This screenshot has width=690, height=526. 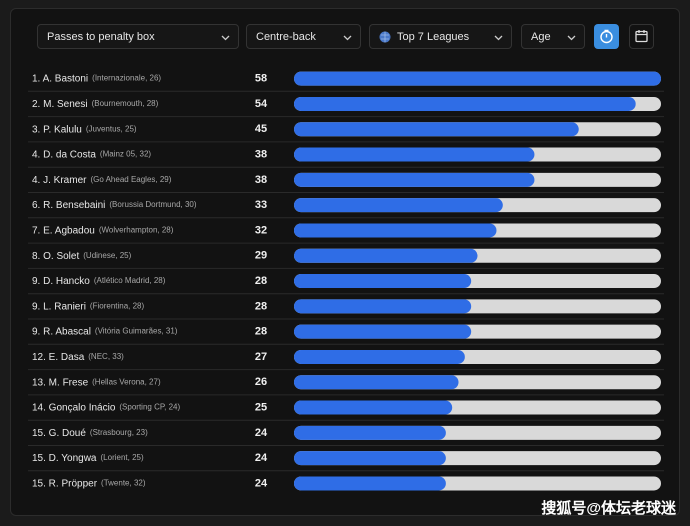 I want to click on timer-button, so click(x=606, y=36).